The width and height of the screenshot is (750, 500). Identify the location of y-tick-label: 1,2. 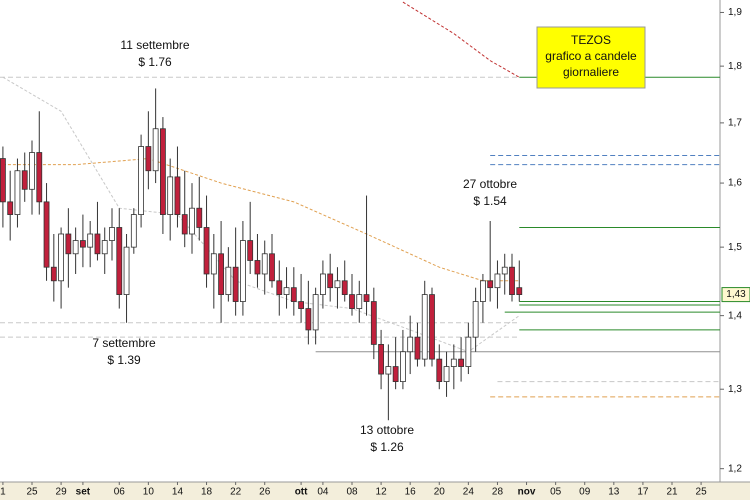
(735, 468).